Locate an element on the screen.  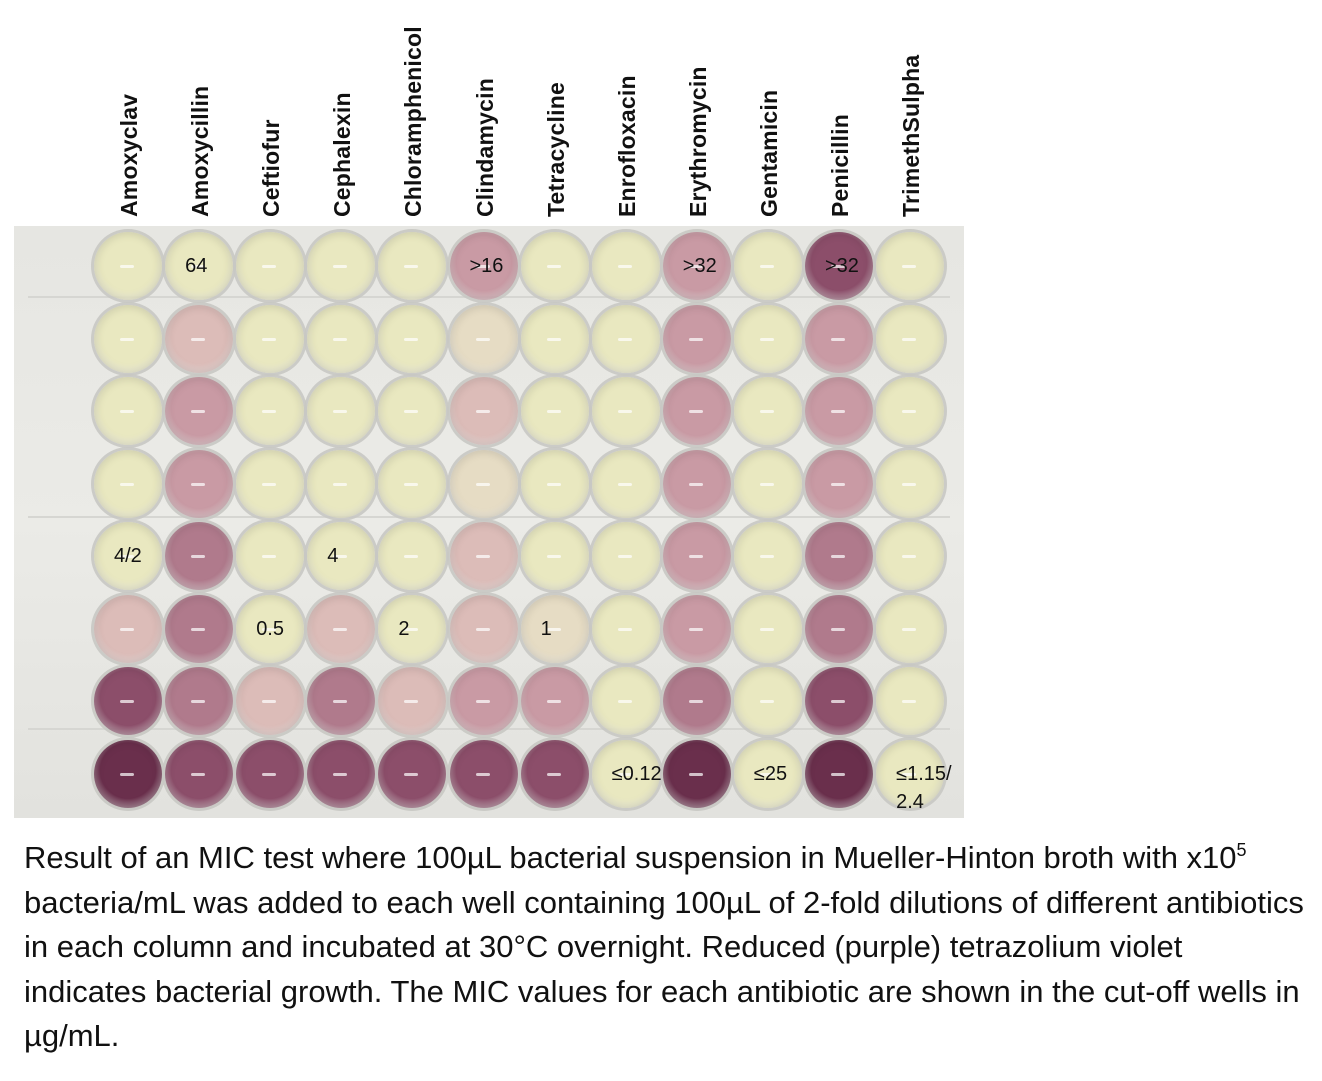
well-r2-c1 is located at coordinates (128, 338).